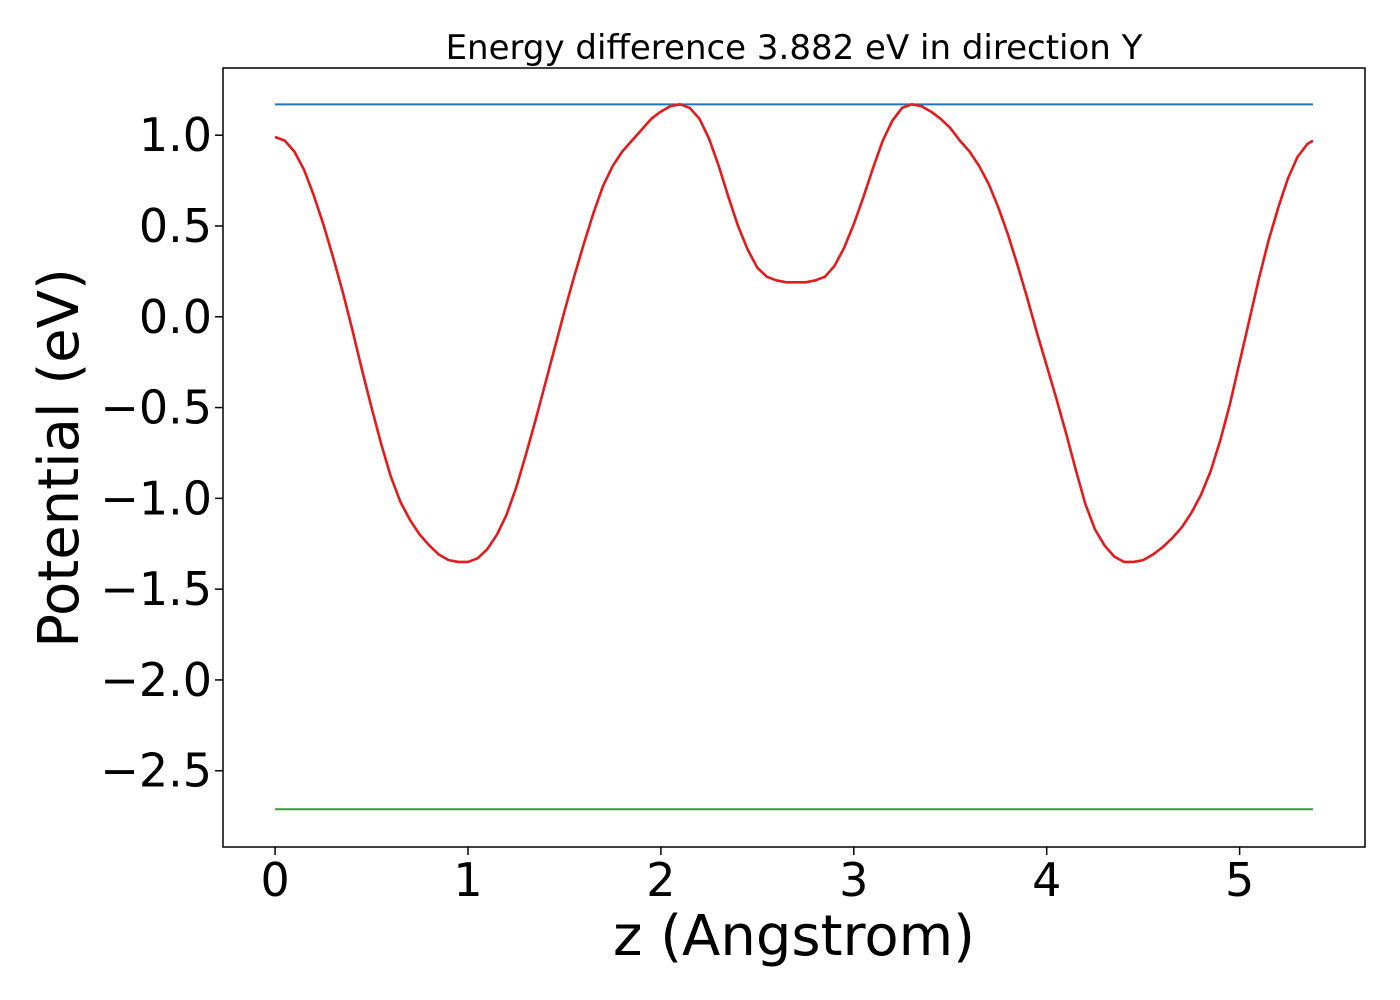 This screenshot has width=1400, height=1000. What do you see at coordinates (156, 408) in the screenshot?
I see `y-tick-label: −0.5` at bounding box center [156, 408].